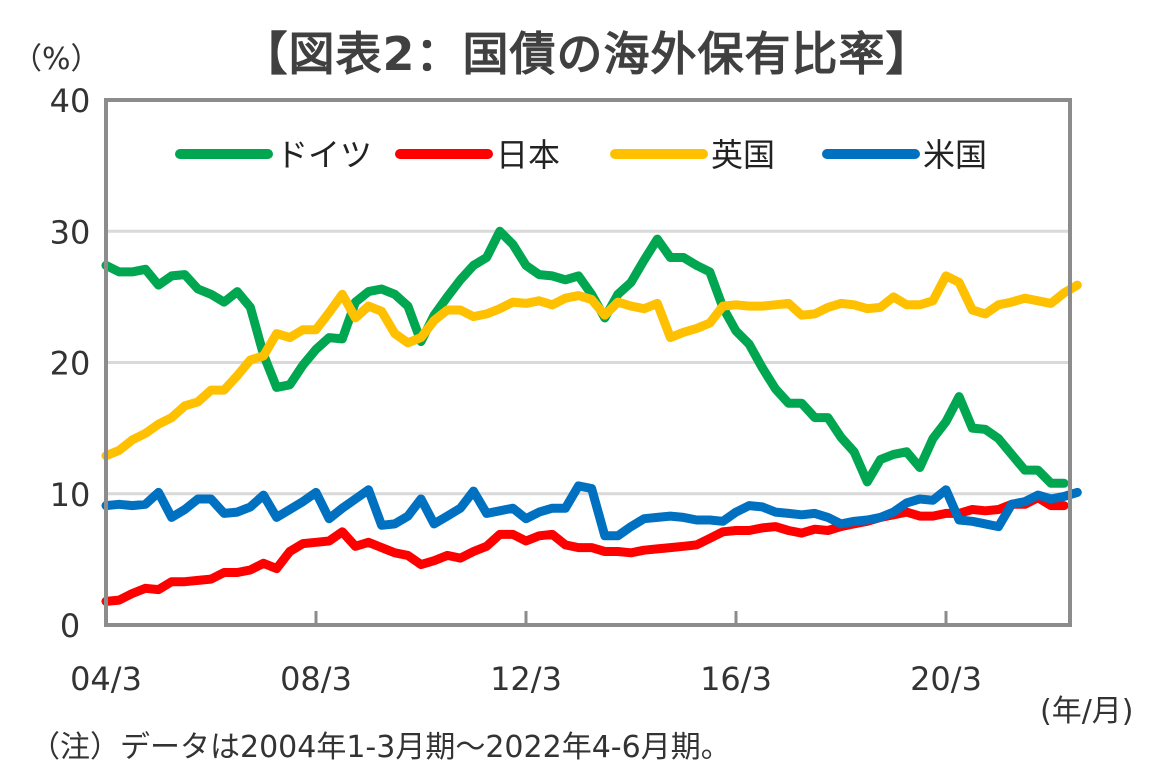 The height and width of the screenshot is (778, 1174). What do you see at coordinates (904, 155) in the screenshot?
I see `legend-item: 米国` at bounding box center [904, 155].